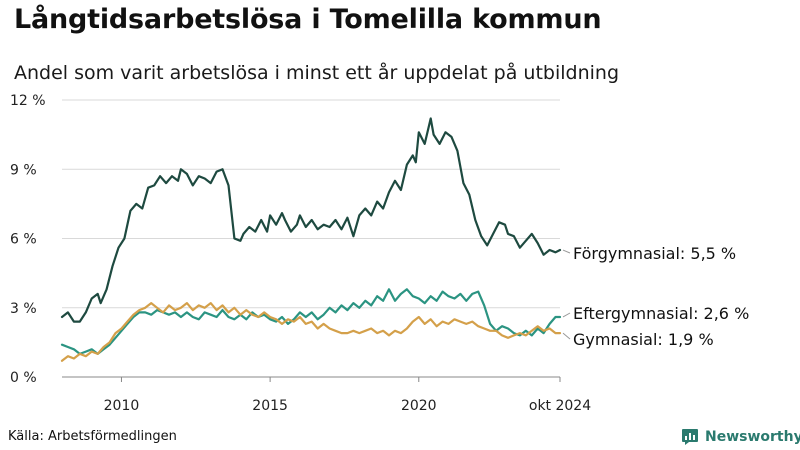 Image resolution: width=800 pixels, height=450 pixels. I want to click on series-end-label: Eftergymnasial: 2,6 %, so click(661, 313).